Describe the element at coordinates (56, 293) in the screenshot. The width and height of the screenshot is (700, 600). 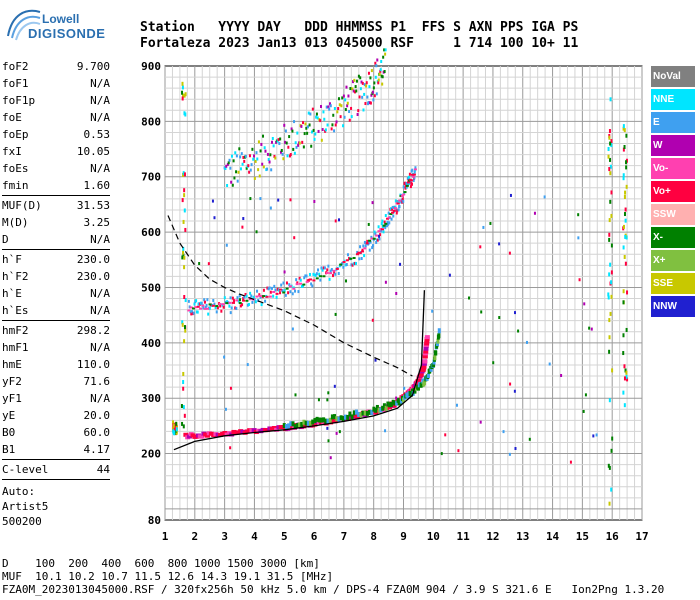
I see `param-row: h`E N/A` at that location.